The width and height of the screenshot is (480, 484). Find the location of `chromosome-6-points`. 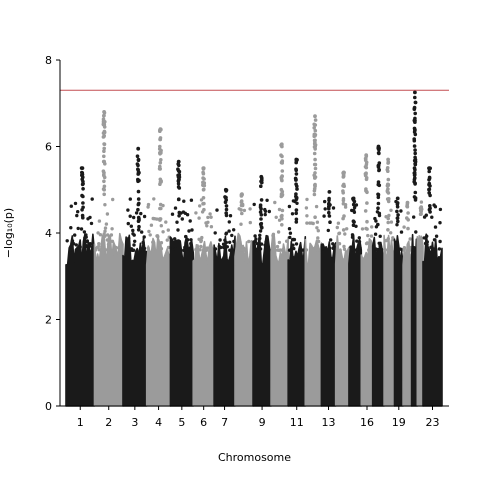

chromosome-6-points is located at coordinates (203, 286).